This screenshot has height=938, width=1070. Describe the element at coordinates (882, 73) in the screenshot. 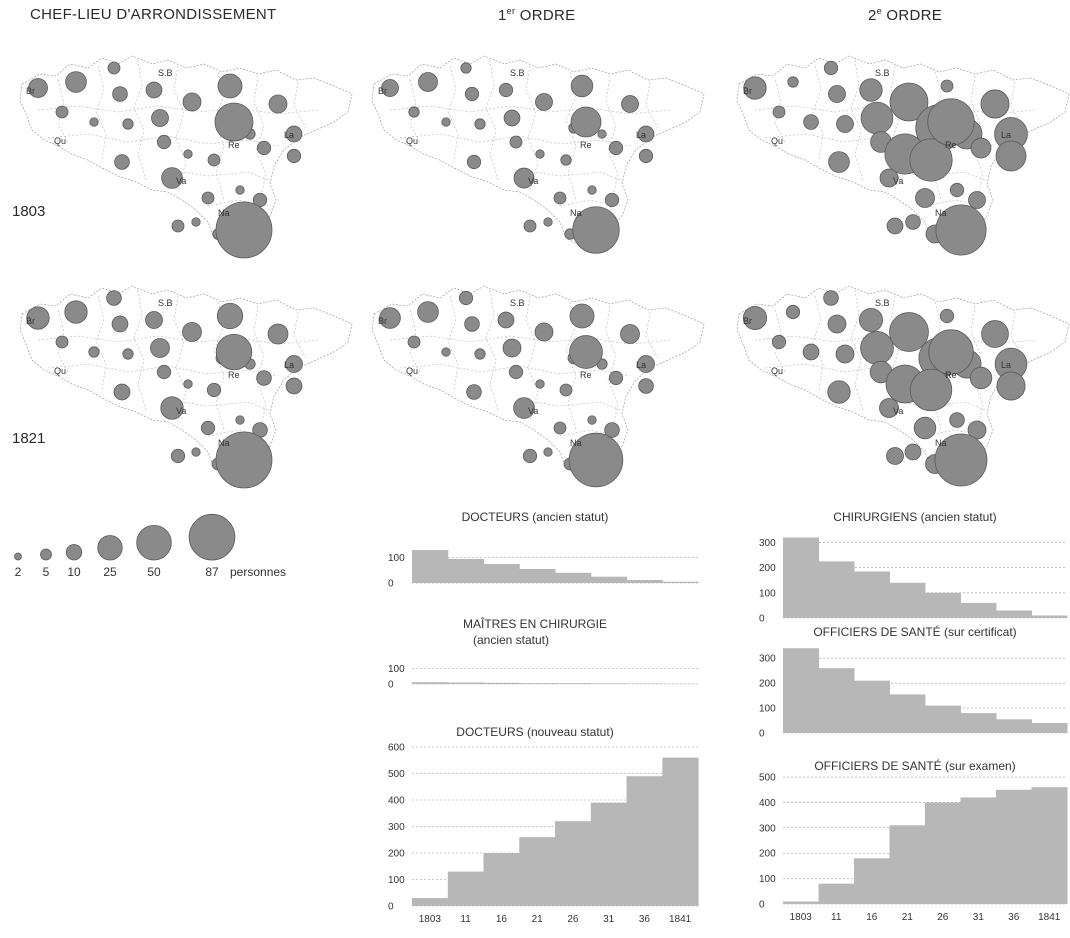

I see `city-label: S.B` at that location.